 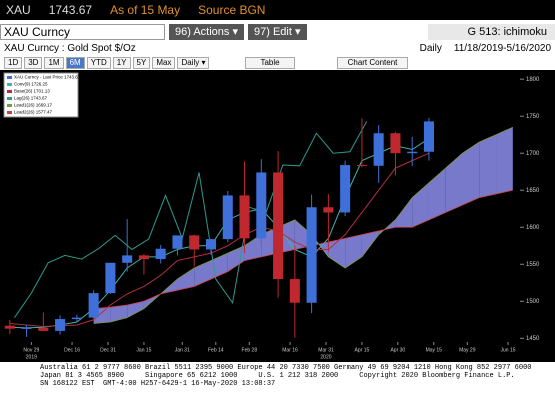 What do you see at coordinates (108, 350) in the screenshot?
I see `x-tick-label: Dec 31` at bounding box center [108, 350].